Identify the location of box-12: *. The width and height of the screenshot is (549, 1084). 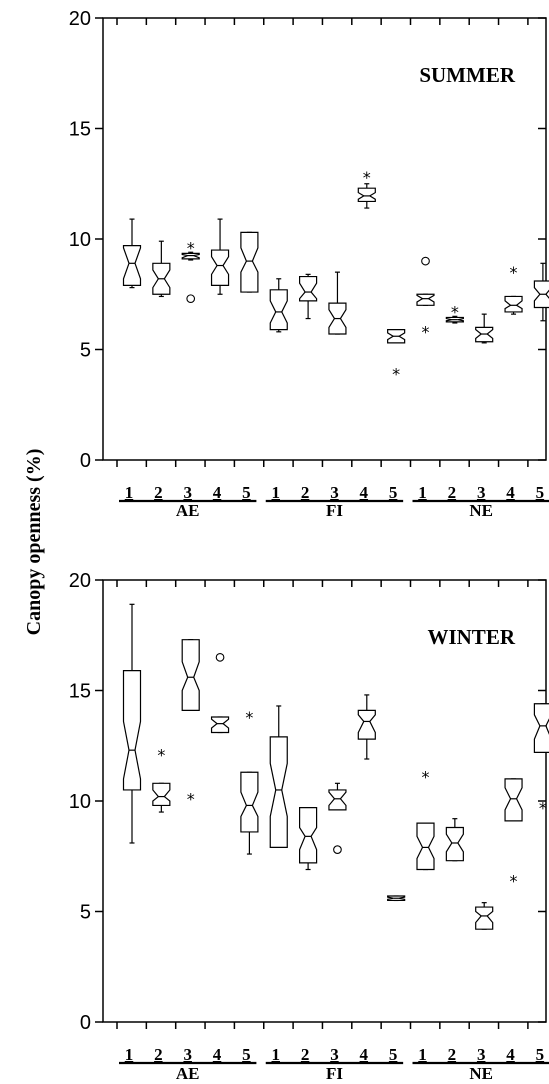
(454, 313).